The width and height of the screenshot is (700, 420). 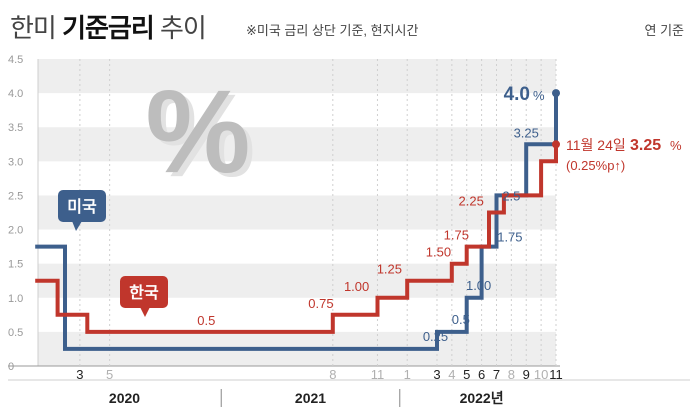 What do you see at coordinates (15, 128) in the screenshot?
I see `y-tick-label: 3.5` at bounding box center [15, 128].